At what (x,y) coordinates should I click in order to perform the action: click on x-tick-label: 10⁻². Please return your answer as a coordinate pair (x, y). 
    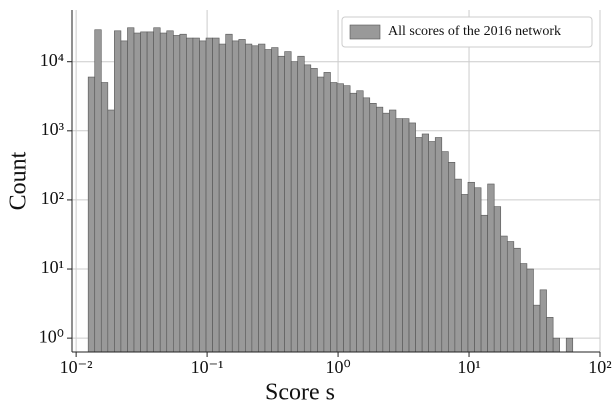
    Looking at the image, I should click on (76, 367).